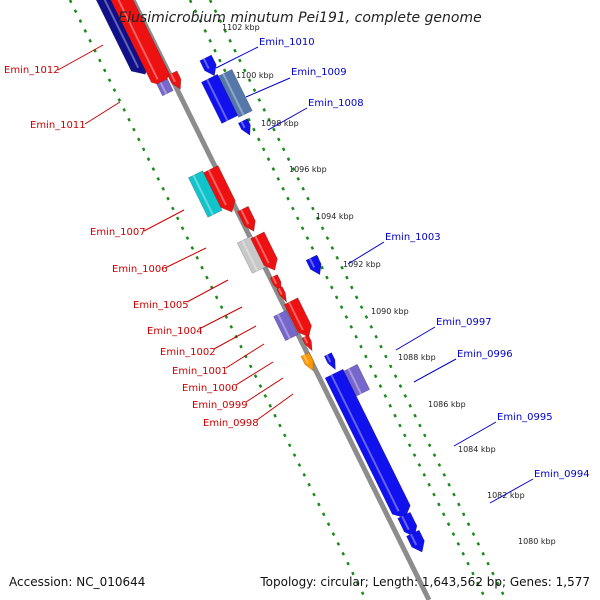 This screenshot has width=600, height=600. What do you see at coordinates (362, 264) in the screenshot?
I see `tick-label: 1092 kbp` at bounding box center [362, 264].